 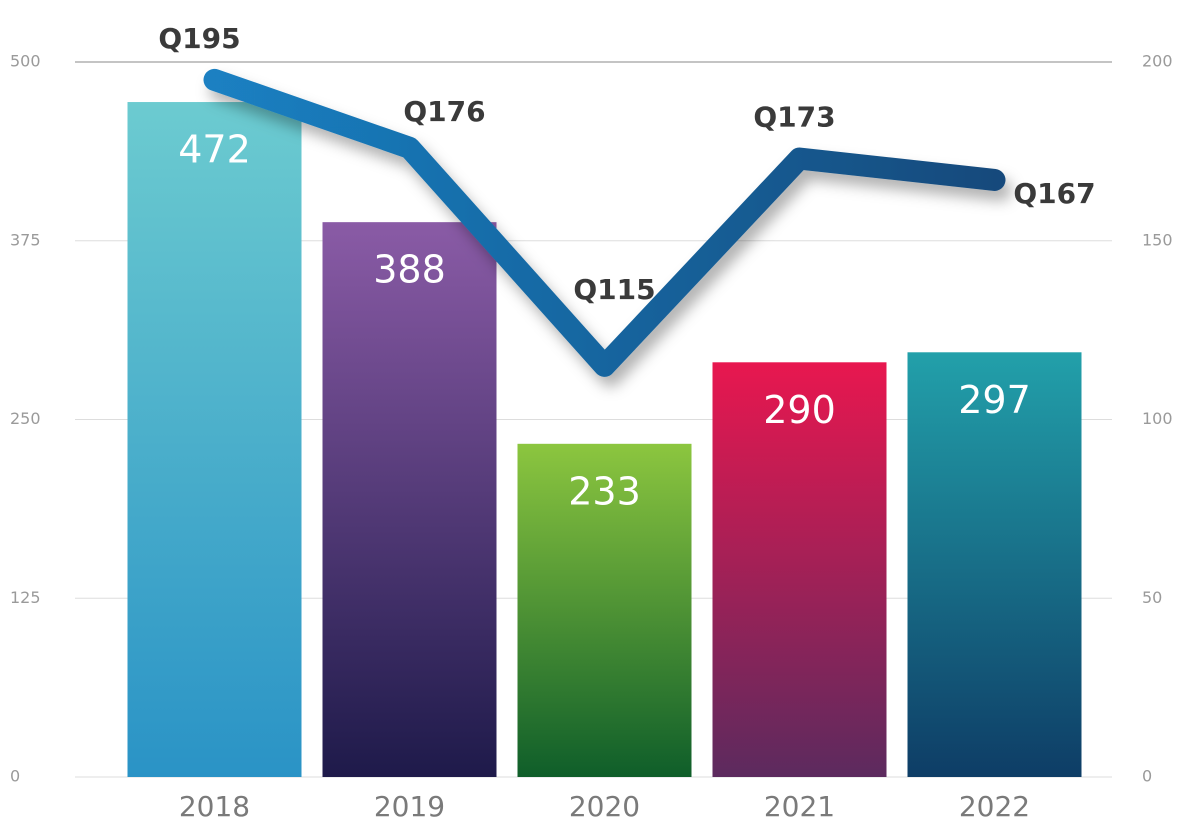 What do you see at coordinates (604, 491) in the screenshot?
I see `bar-value-label: 233` at bounding box center [604, 491].